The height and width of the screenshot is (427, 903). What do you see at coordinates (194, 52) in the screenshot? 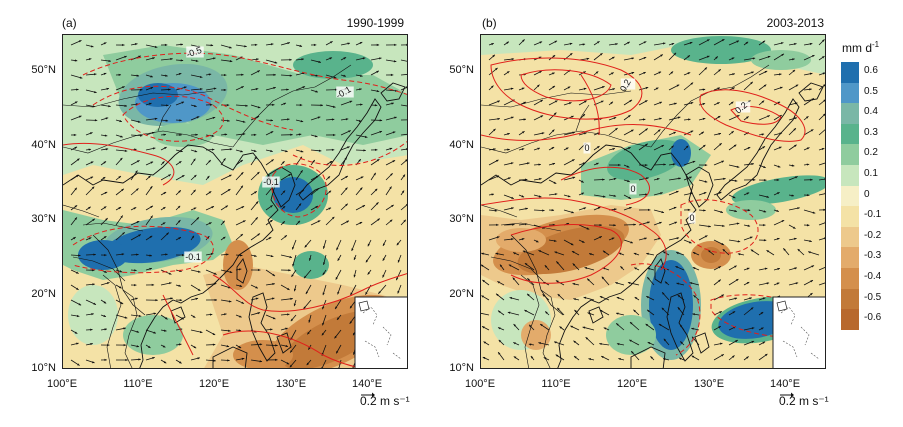
I see `contour-label: -0.5` at bounding box center [194, 52].